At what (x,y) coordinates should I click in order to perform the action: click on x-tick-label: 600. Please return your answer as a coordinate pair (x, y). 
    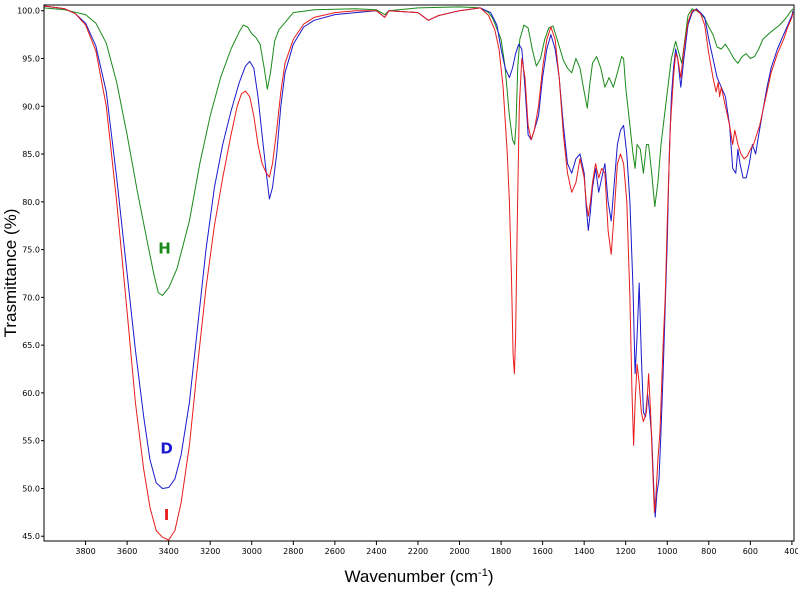
    Looking at the image, I should click on (750, 551).